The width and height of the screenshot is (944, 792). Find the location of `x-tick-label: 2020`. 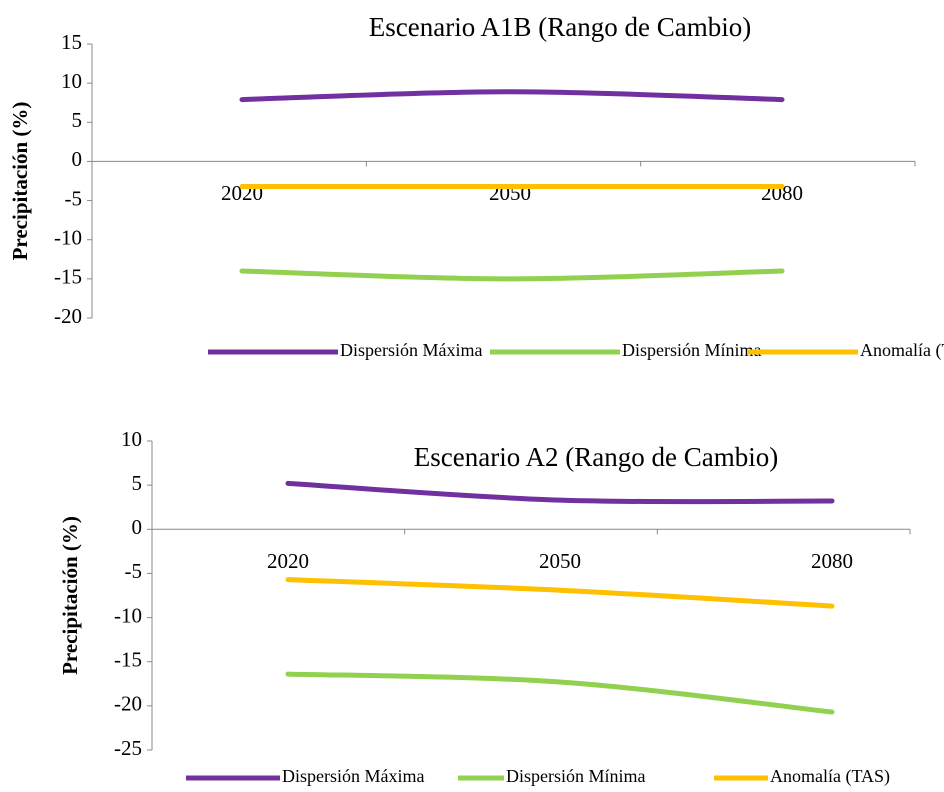

x-tick-label: 2020 is located at coordinates (288, 561).